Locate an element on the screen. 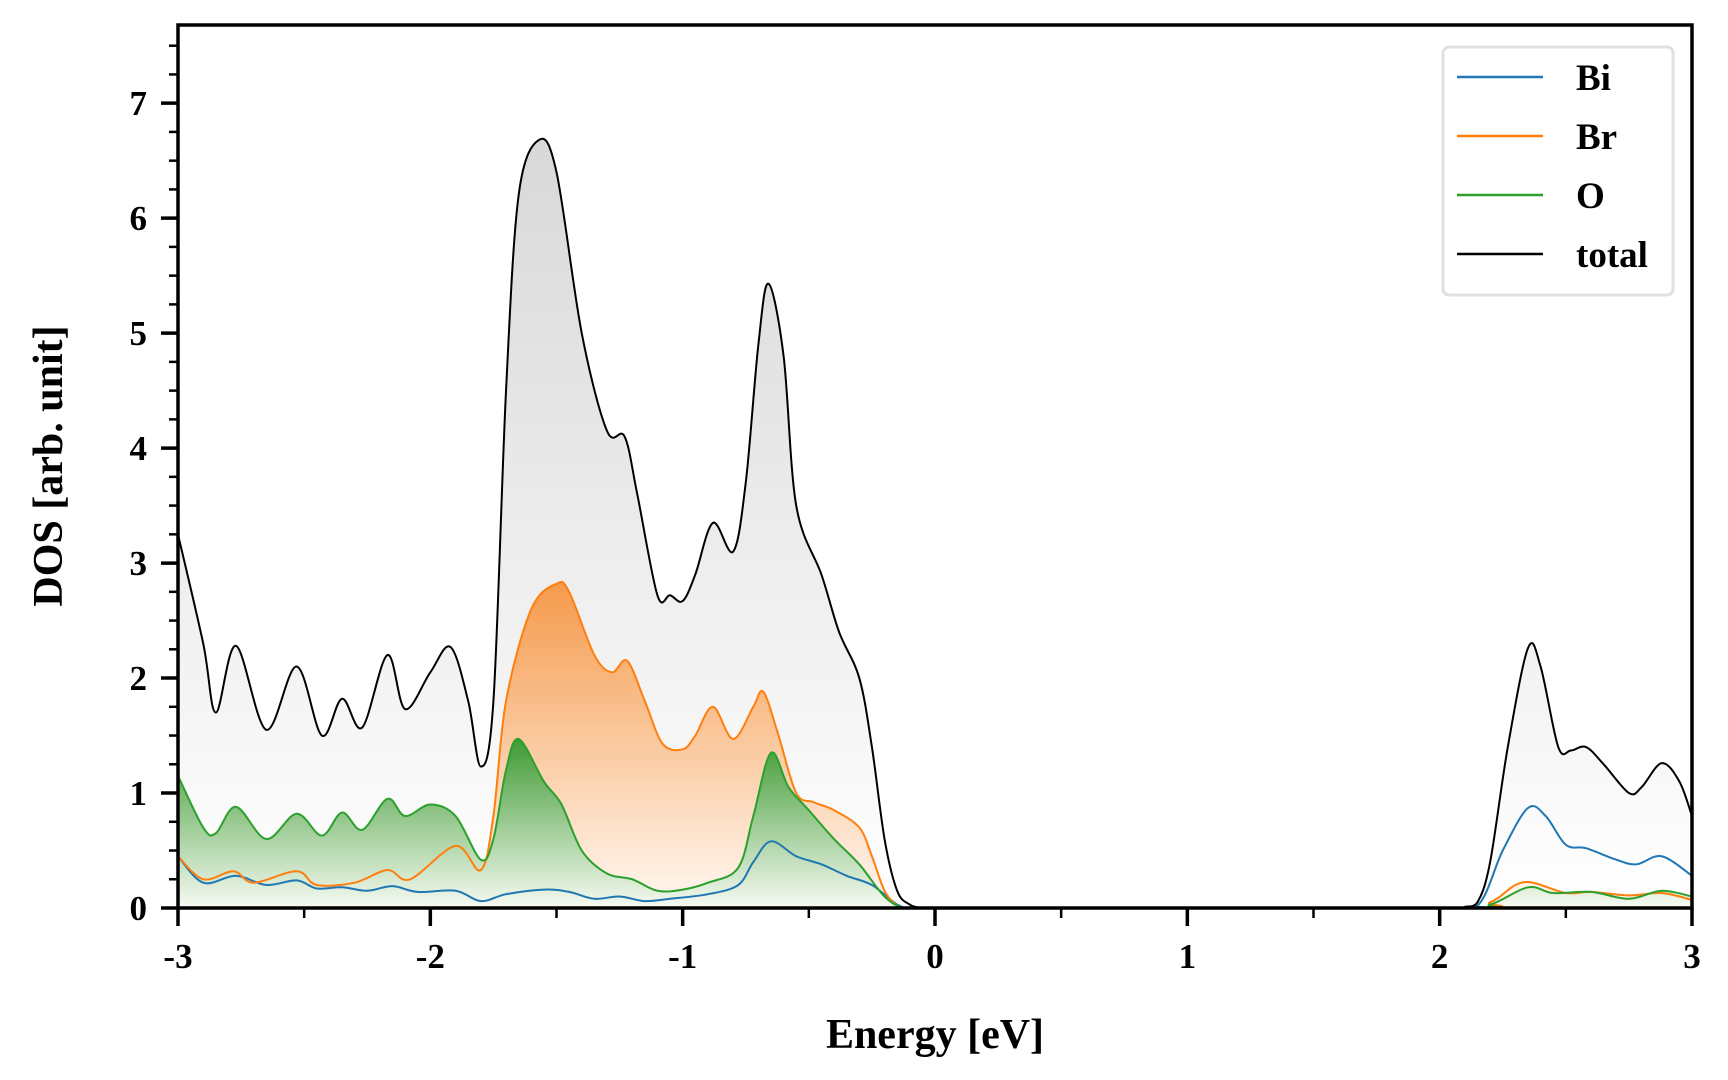 This screenshot has width=1728, height=1080. y-axis-label: DOS [arb. unit] is located at coordinates (49, 465).